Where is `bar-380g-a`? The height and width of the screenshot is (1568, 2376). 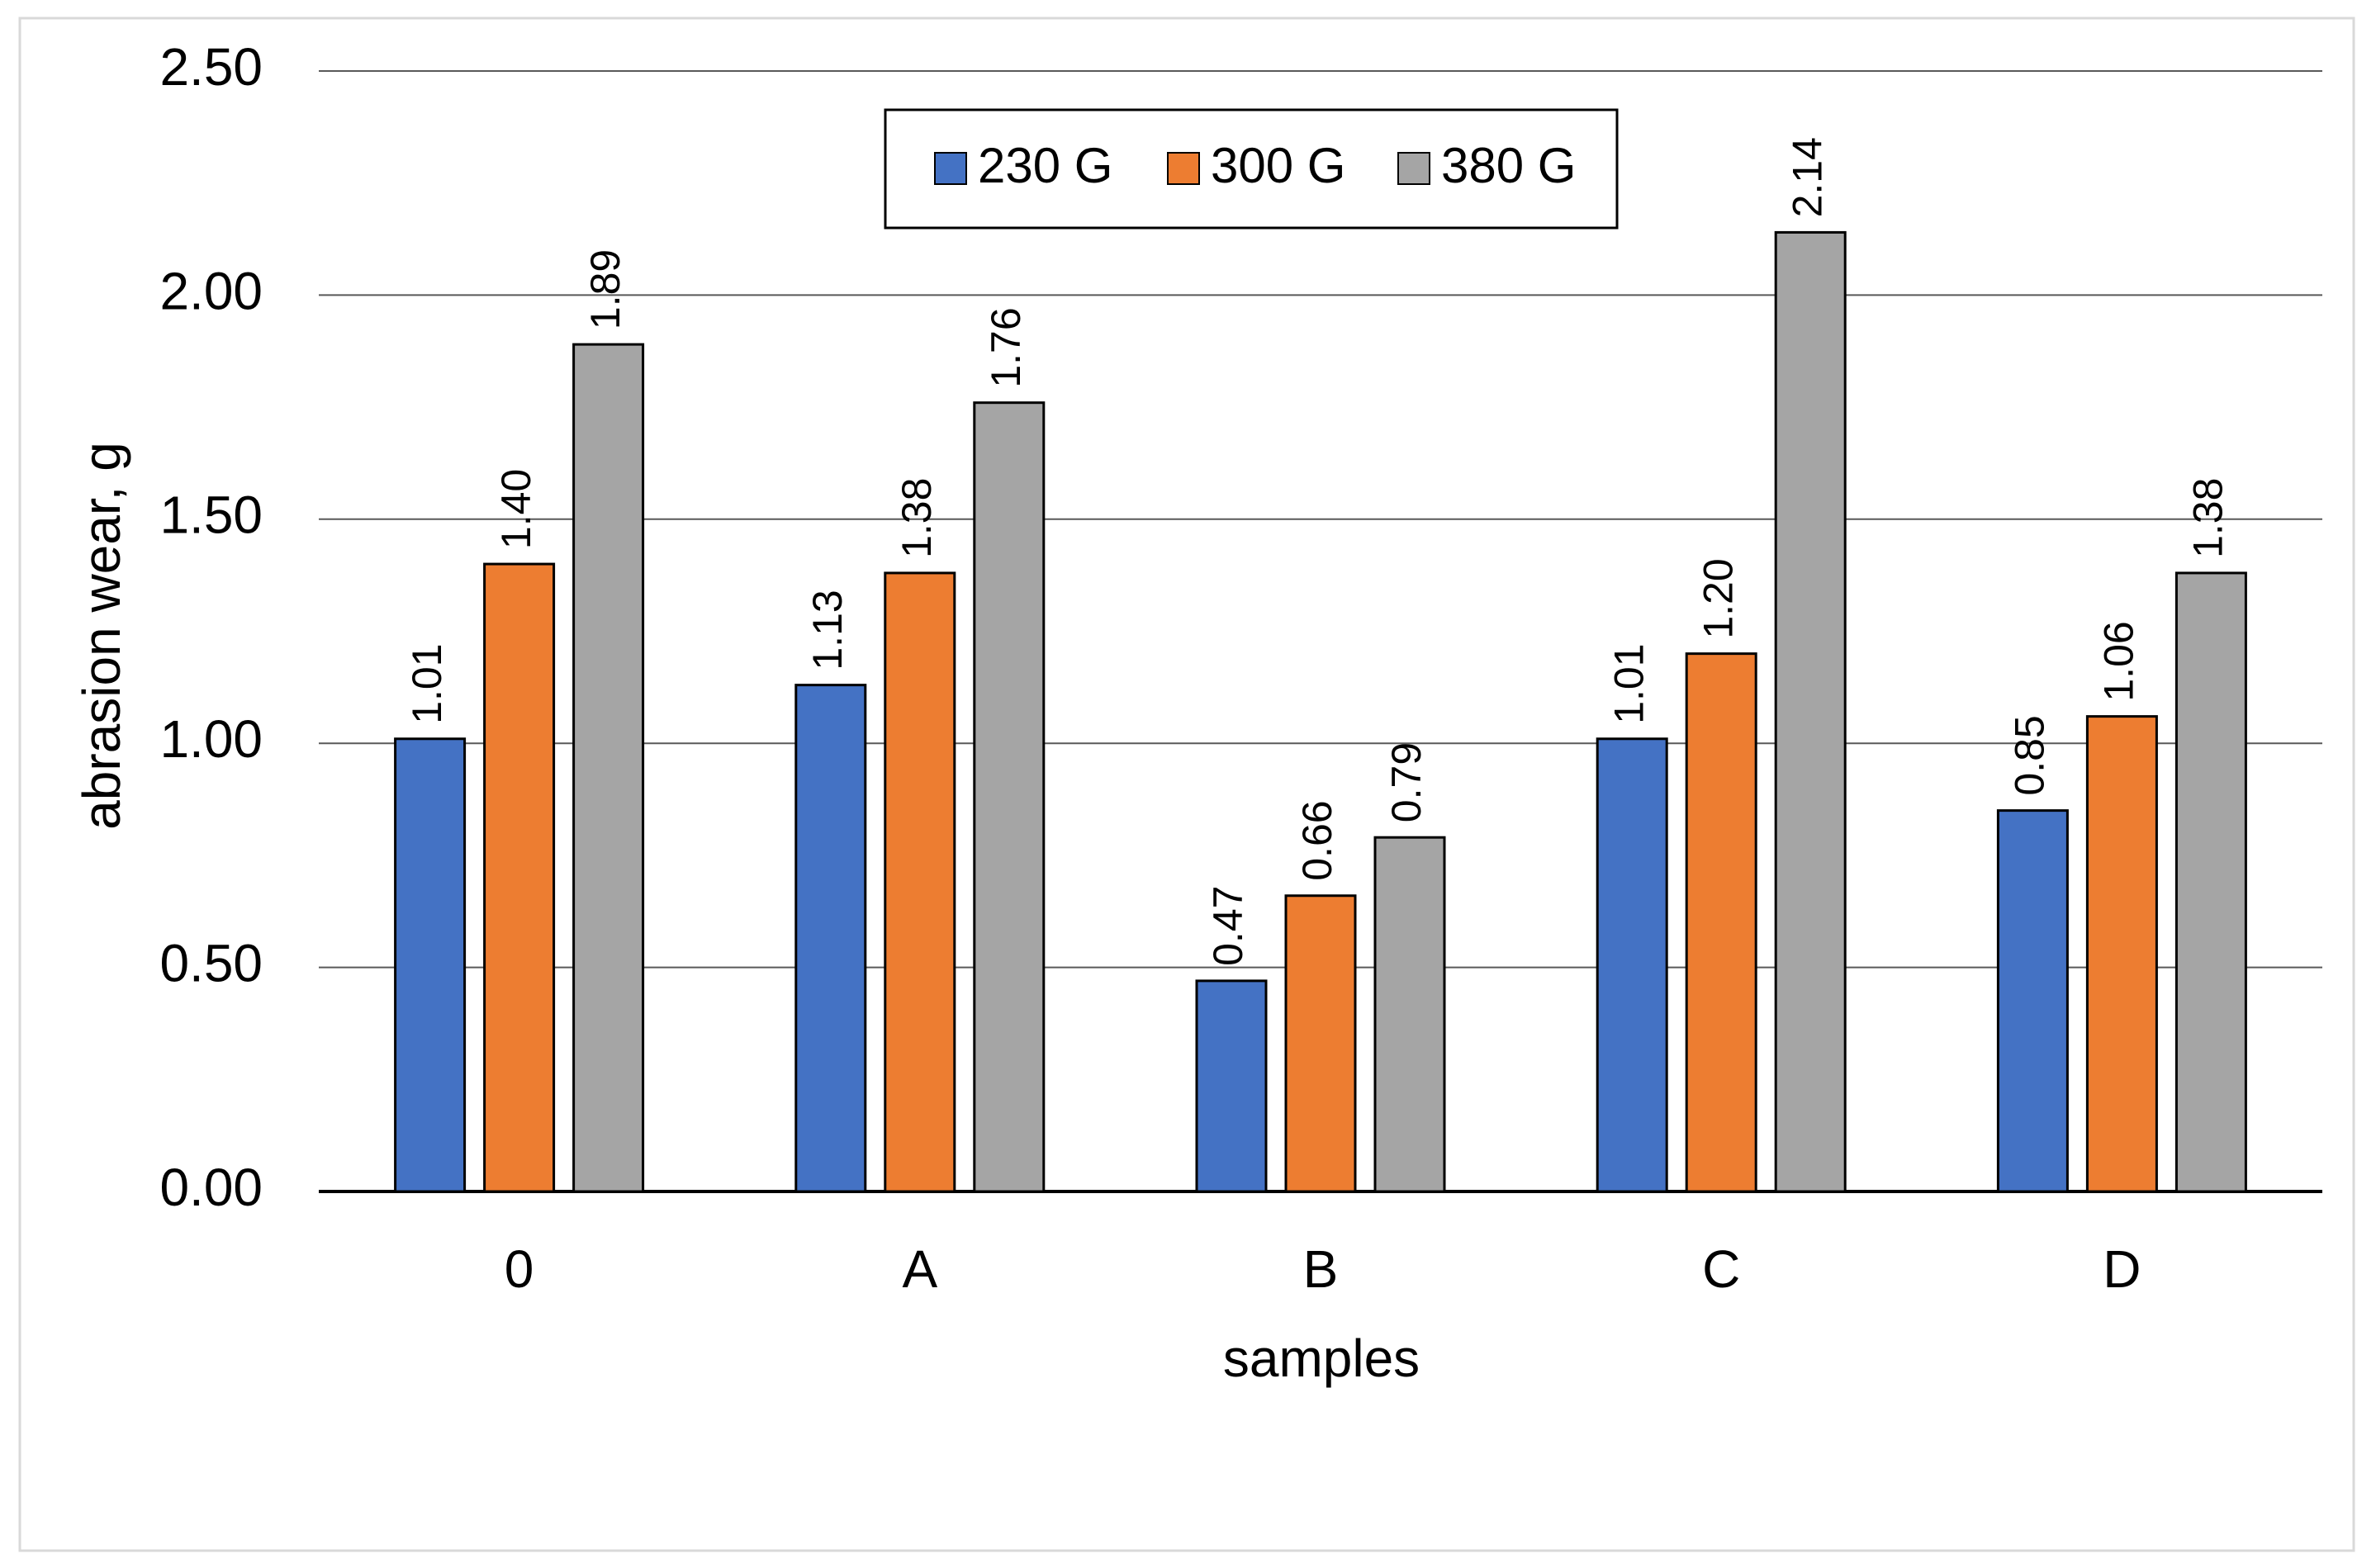
bar-380g-a is located at coordinates (1009, 797).